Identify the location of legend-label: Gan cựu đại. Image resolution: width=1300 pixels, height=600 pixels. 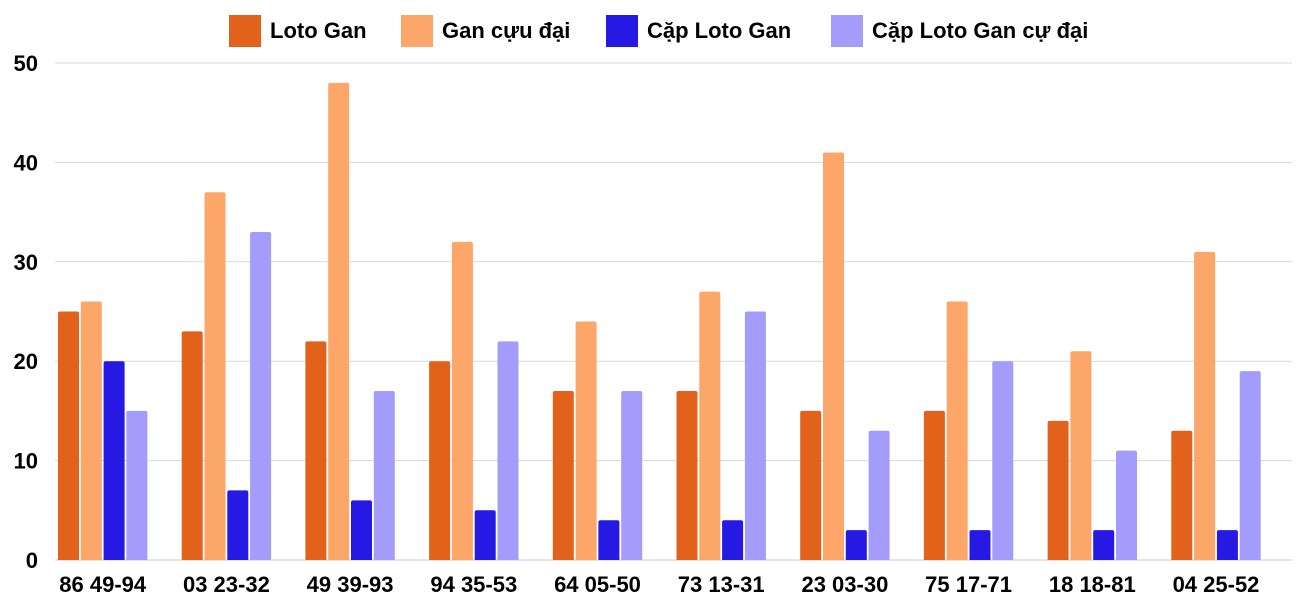
(506, 30).